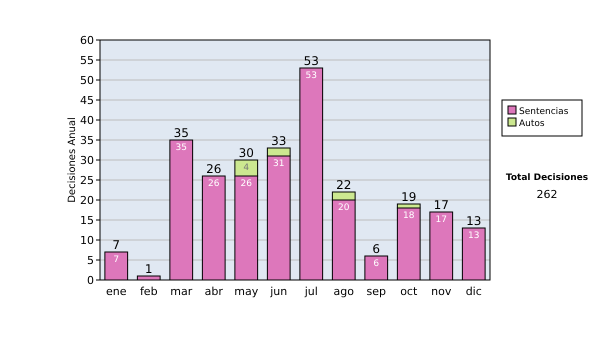  What do you see at coordinates (246, 153) in the screenshot?
I see `total-label: 30` at bounding box center [246, 153].